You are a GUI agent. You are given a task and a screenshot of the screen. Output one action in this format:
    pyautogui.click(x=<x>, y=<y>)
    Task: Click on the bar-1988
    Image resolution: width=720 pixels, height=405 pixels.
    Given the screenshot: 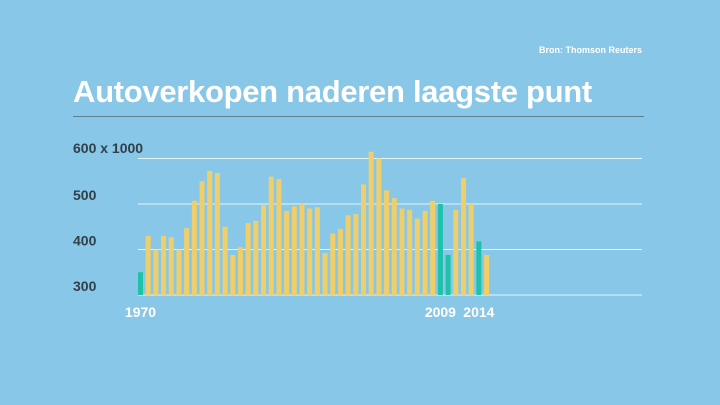 What is the action you would take?
    pyautogui.click(x=279, y=236)
    